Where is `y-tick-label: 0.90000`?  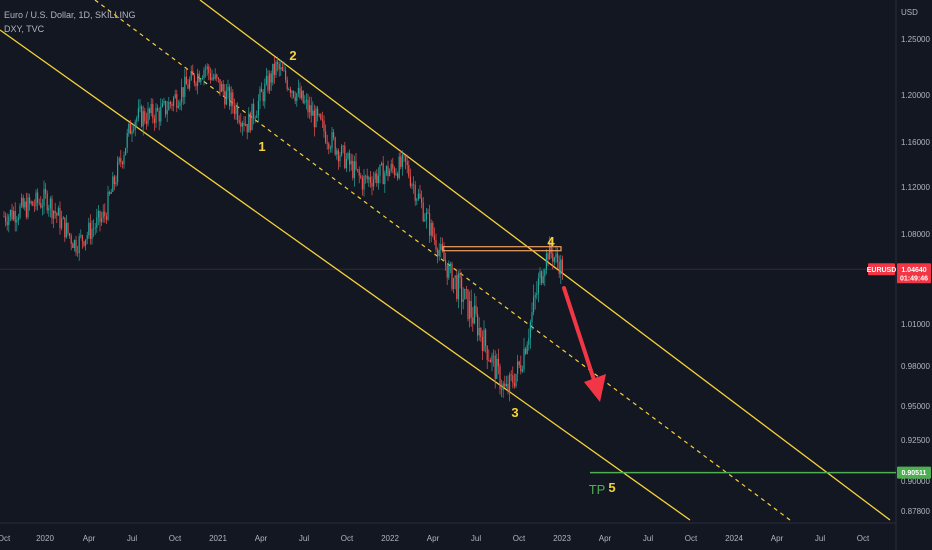 y-tick-label: 0.90000 is located at coordinates (915, 481).